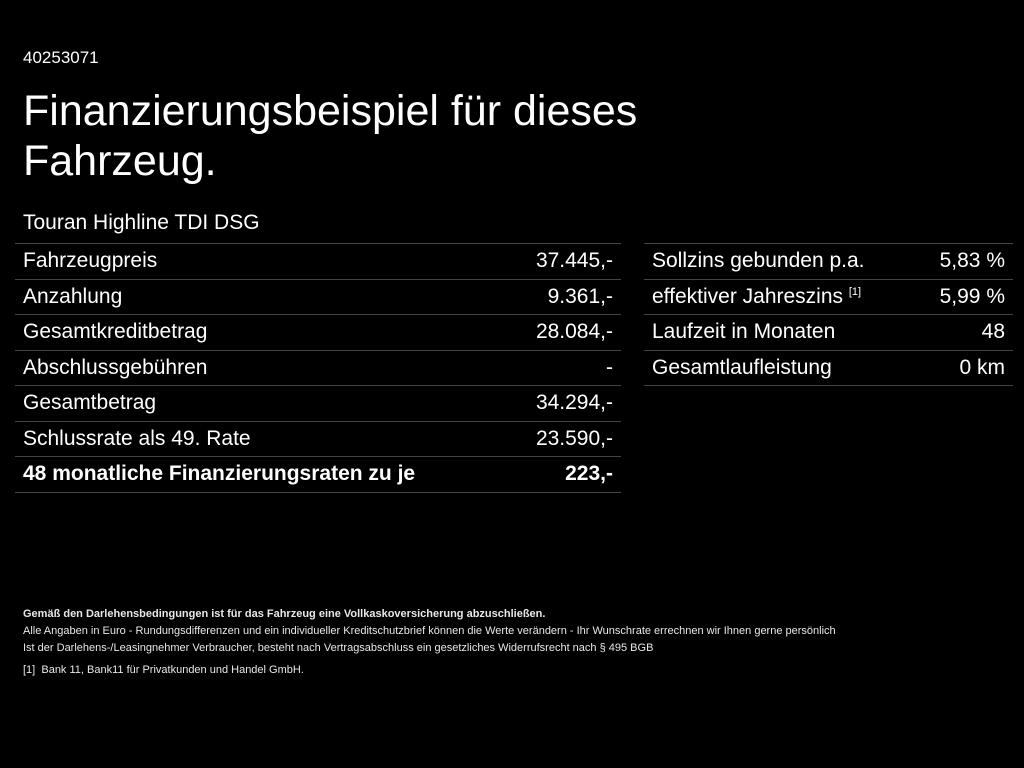 This screenshot has width=1024, height=768. Describe the element at coordinates (61, 57) in the screenshot. I see `vehicle-id: 40253071` at that location.